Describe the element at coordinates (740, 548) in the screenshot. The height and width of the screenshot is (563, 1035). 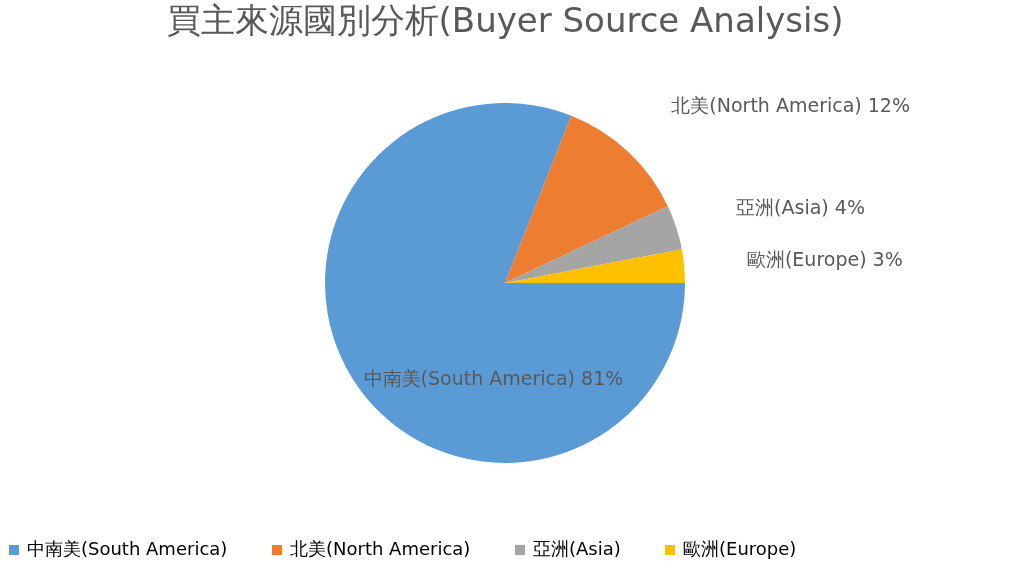
I see `legend-label: 歐洲(Europe)` at that location.